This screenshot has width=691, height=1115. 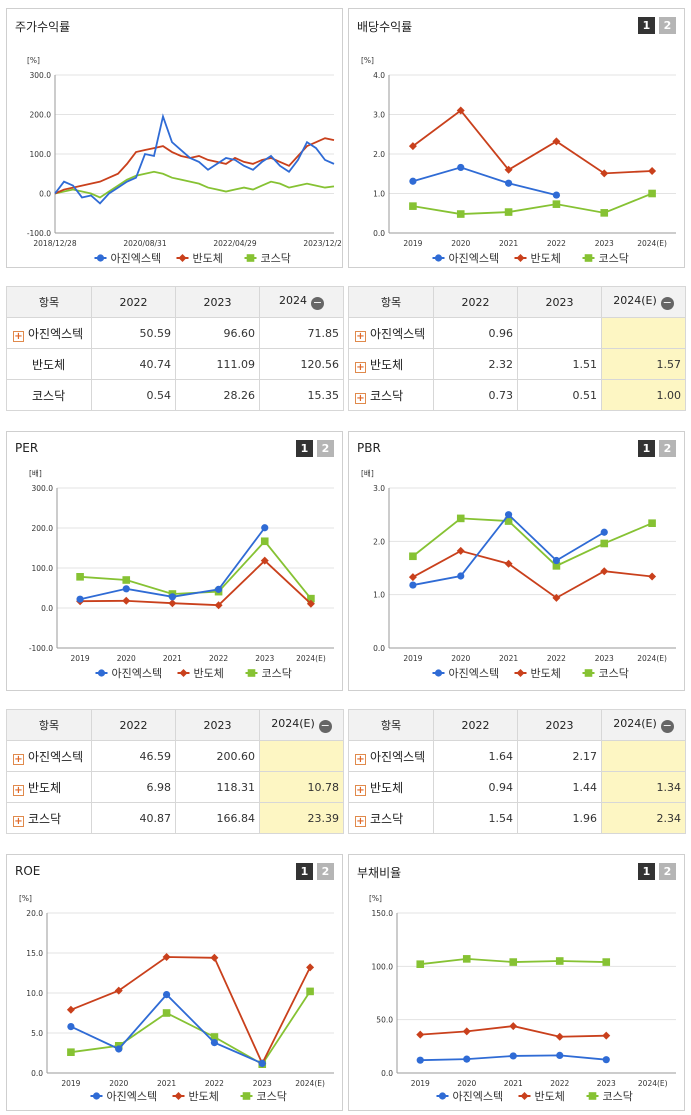 I want to click on table-row: + 아진엑스텍 0.96, so click(x=517, y=333).